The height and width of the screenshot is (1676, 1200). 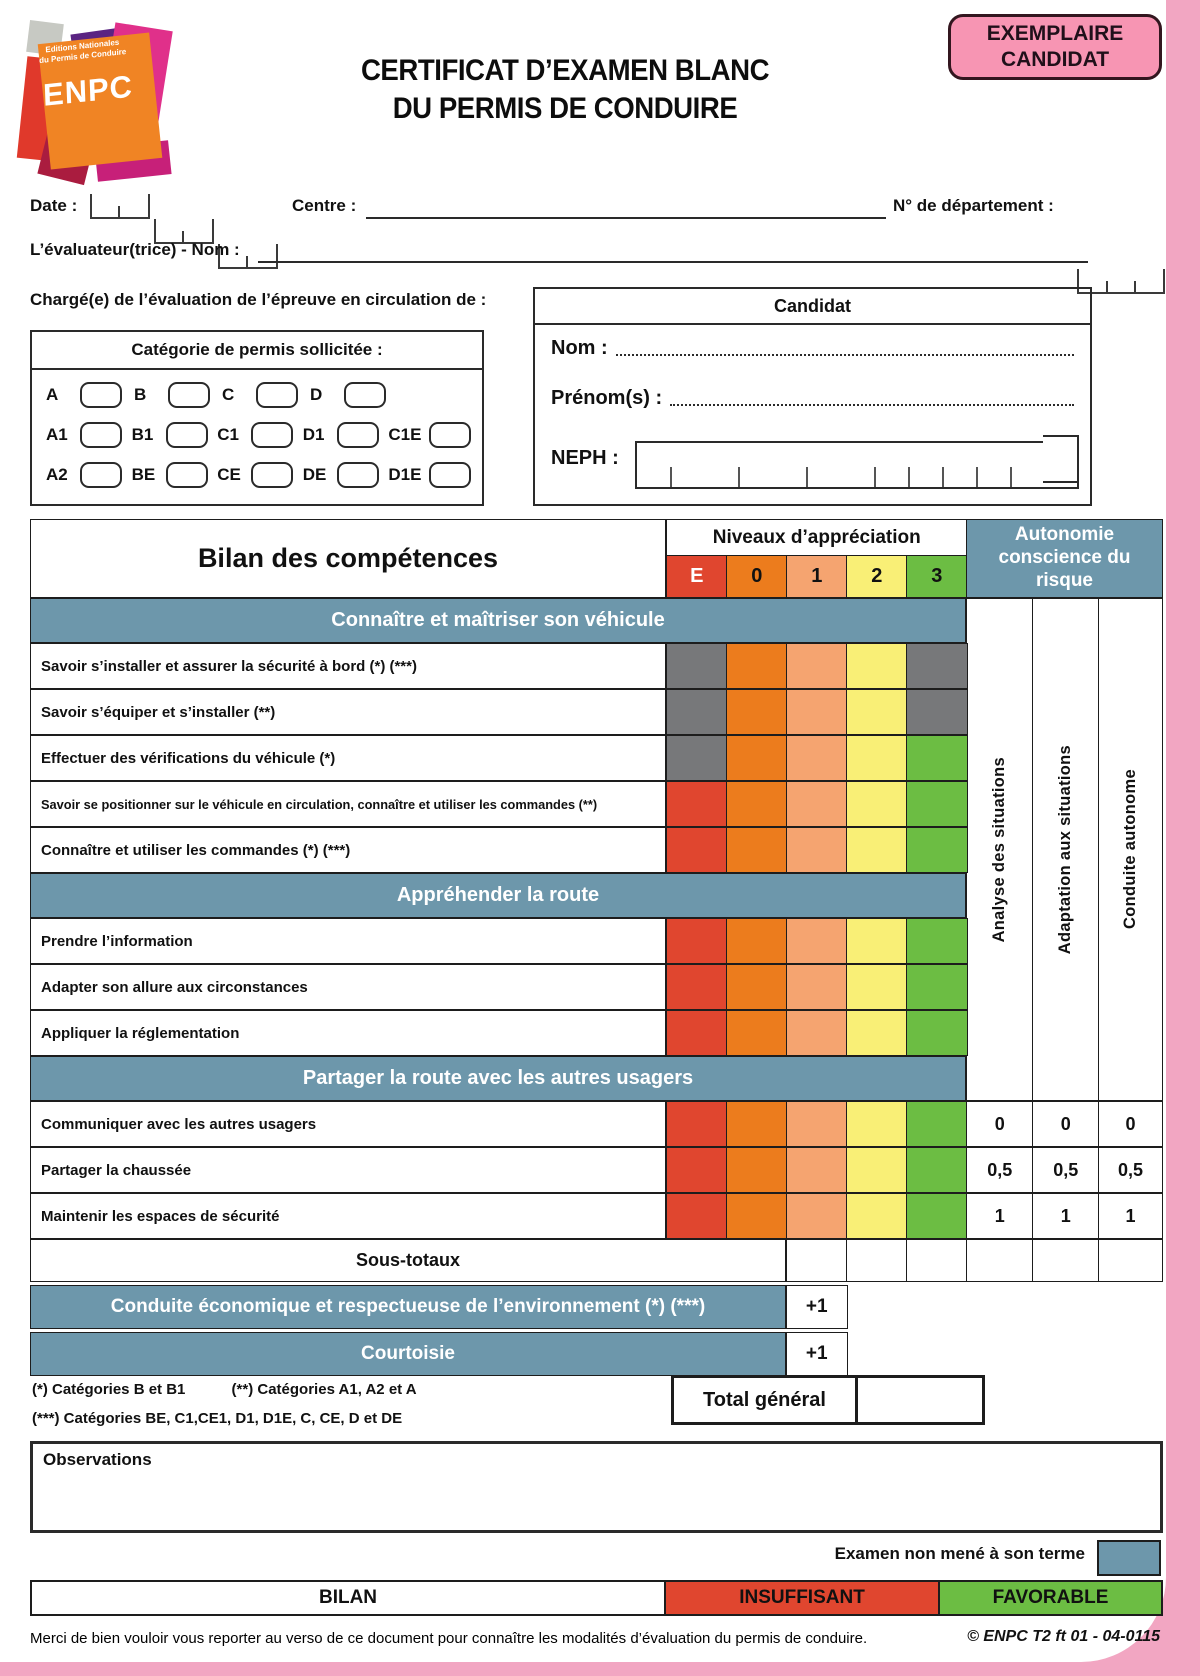 I want to click on category-checkbox-d1, so click(x=357, y=435).